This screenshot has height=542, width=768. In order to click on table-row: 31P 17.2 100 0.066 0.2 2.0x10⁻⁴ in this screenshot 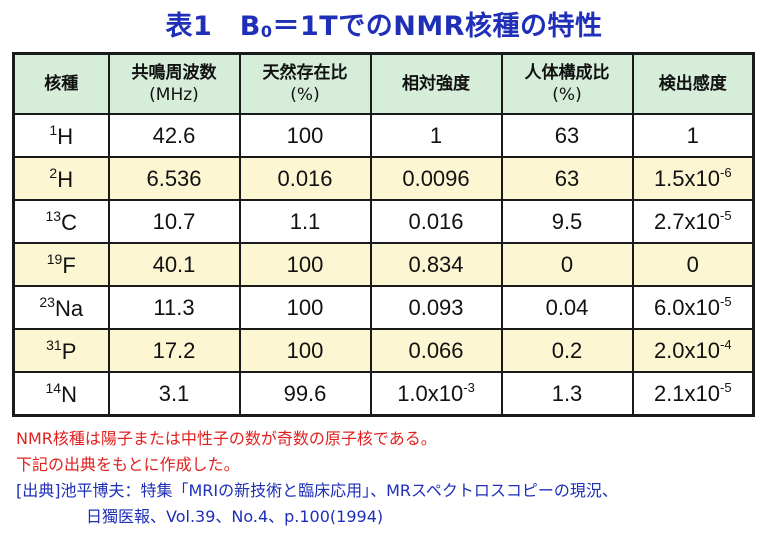, I will do `click(383, 350)`.